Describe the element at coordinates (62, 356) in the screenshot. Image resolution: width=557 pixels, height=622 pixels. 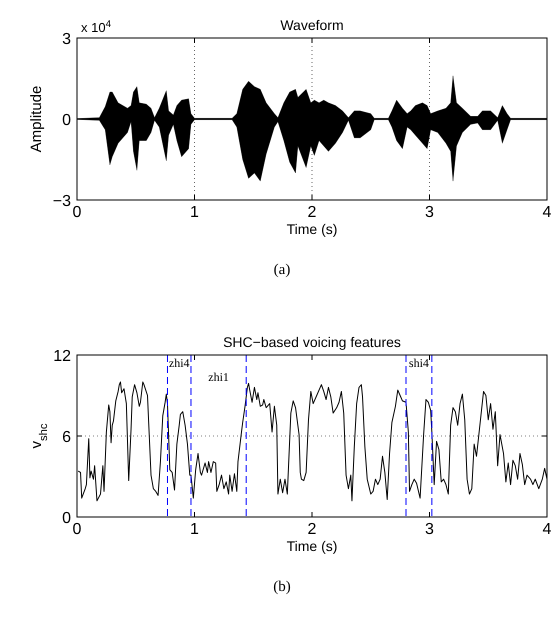
I see `y-tick-label: 12` at that location.